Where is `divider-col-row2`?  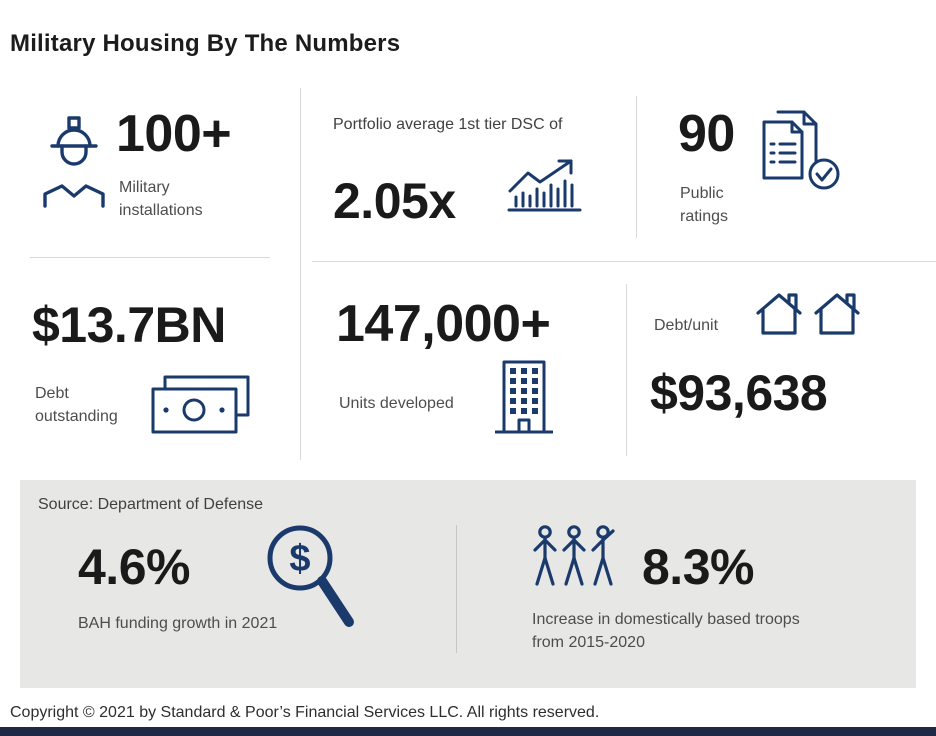
divider-col-row2 is located at coordinates (626, 370).